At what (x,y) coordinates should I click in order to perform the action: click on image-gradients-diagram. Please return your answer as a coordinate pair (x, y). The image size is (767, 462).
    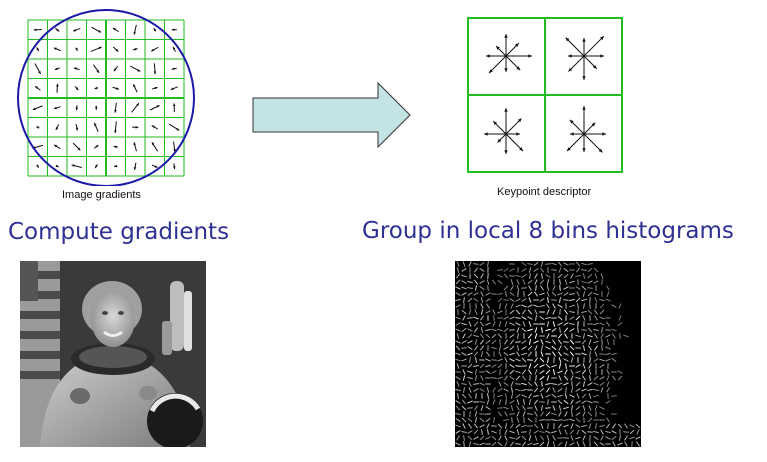
    Looking at the image, I should click on (106, 97).